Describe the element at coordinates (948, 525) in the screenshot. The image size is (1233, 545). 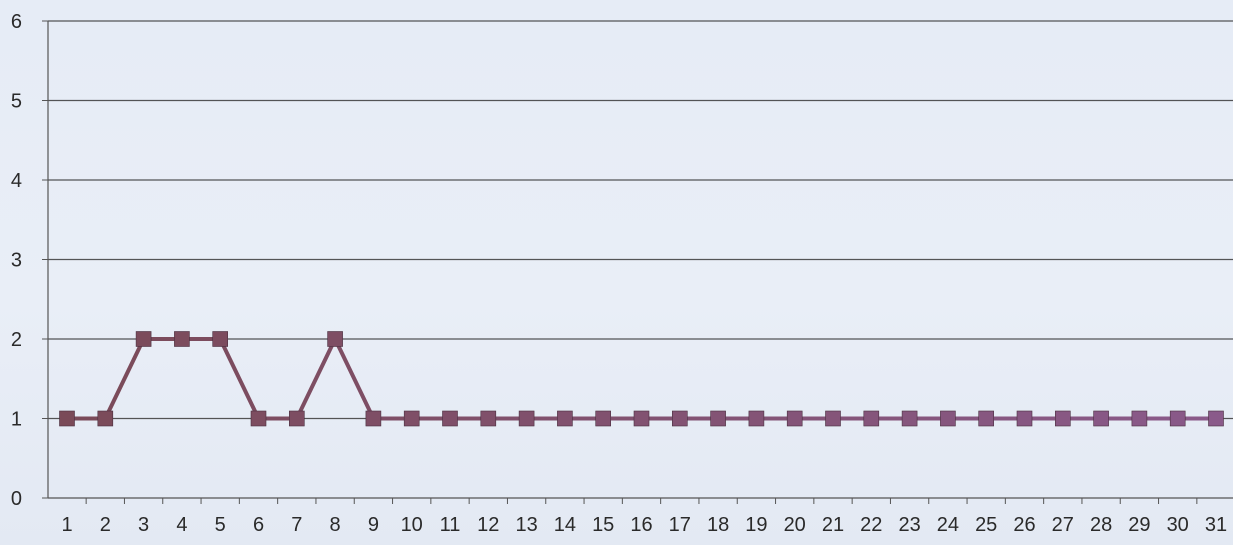
I see `x-tick-label-24: 24` at that location.